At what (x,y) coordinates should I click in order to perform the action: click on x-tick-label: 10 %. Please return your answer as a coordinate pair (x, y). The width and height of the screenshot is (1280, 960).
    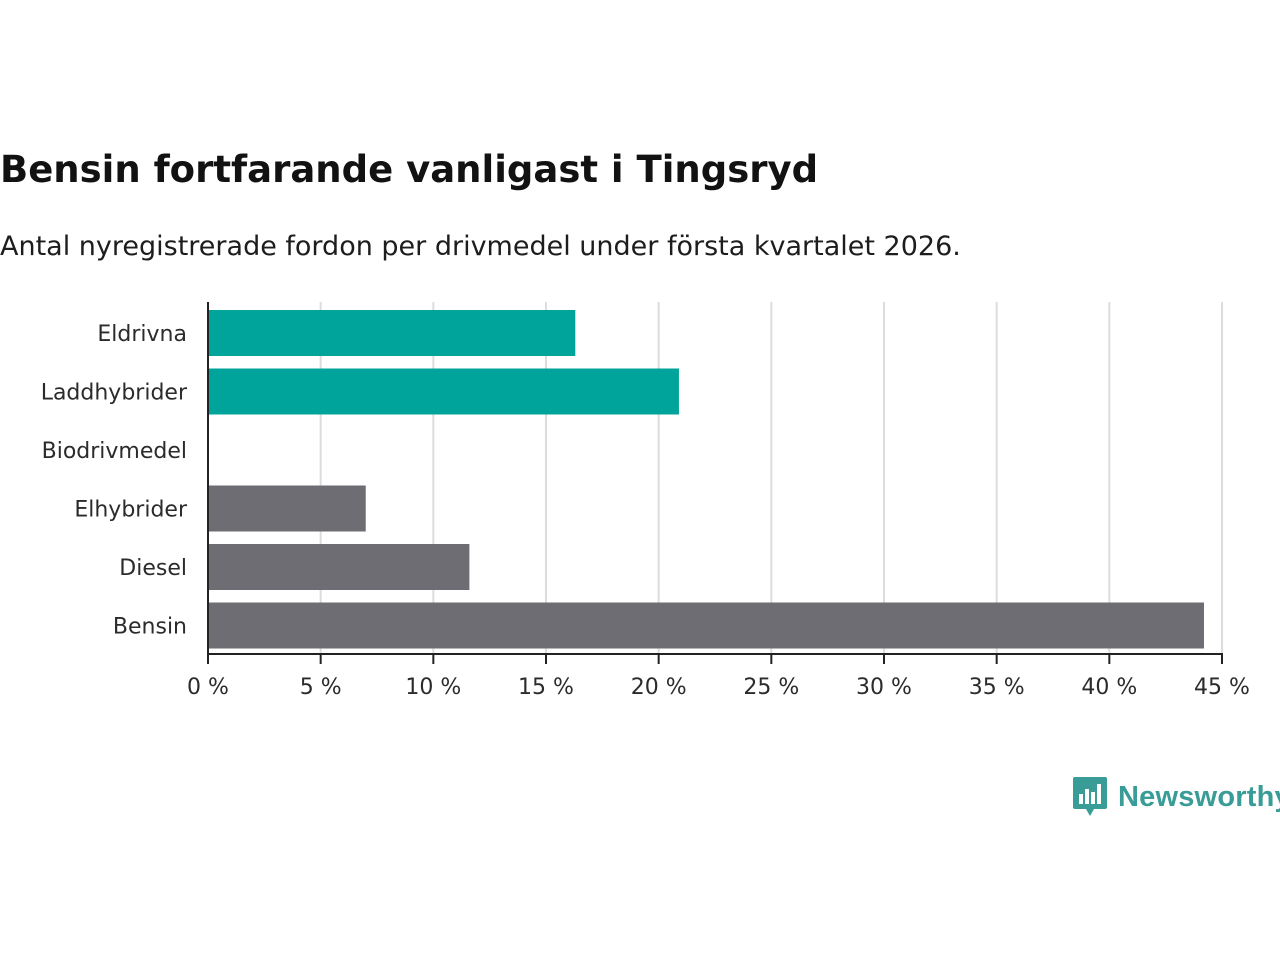
    Looking at the image, I should click on (433, 687).